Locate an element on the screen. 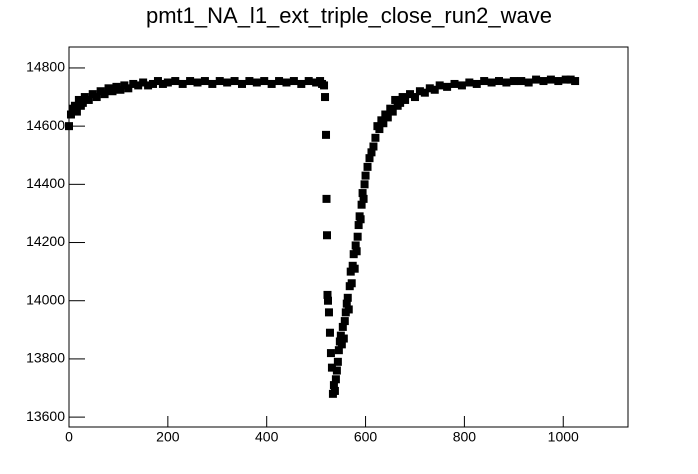 Image resolution: width=698 pixels, height=474 pixels. x-tick-label: 600 is located at coordinates (366, 437).